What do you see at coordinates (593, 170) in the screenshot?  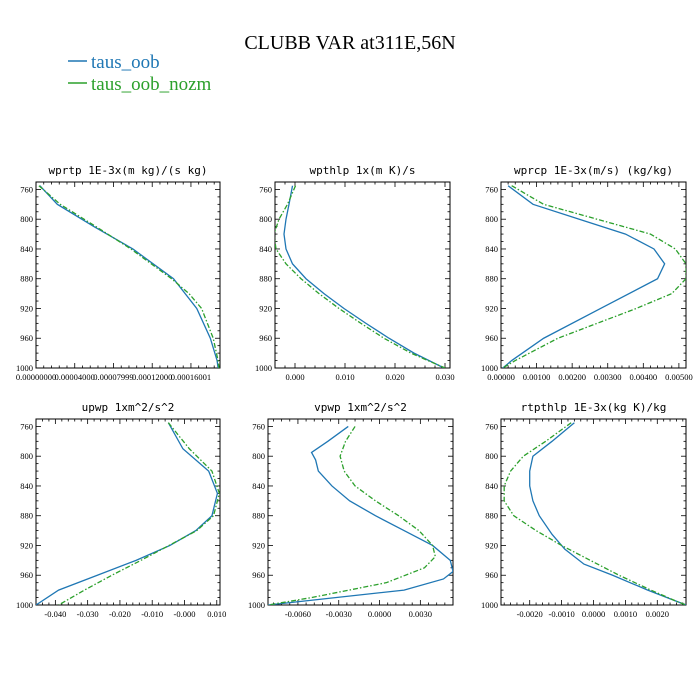 I see `panel-title: wprcp 1E-3x(m/s) (kg/kg)` at bounding box center [593, 170].